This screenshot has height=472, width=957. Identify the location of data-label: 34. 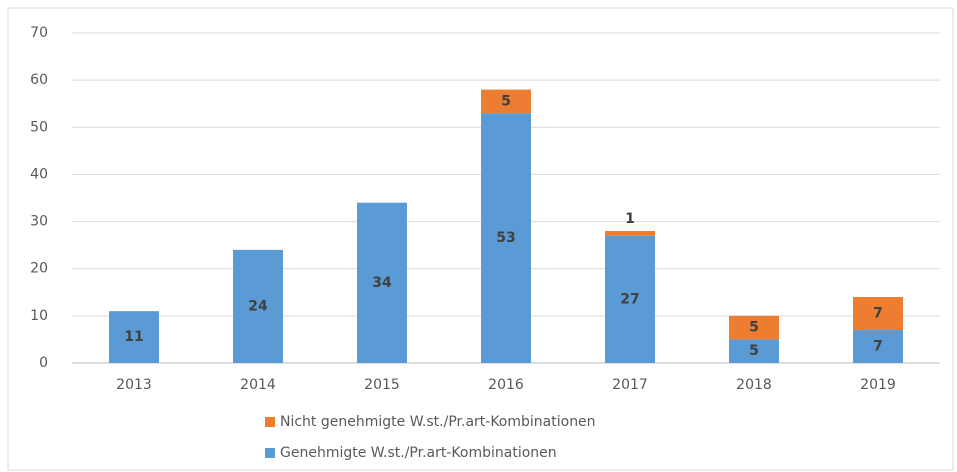
(382, 283).